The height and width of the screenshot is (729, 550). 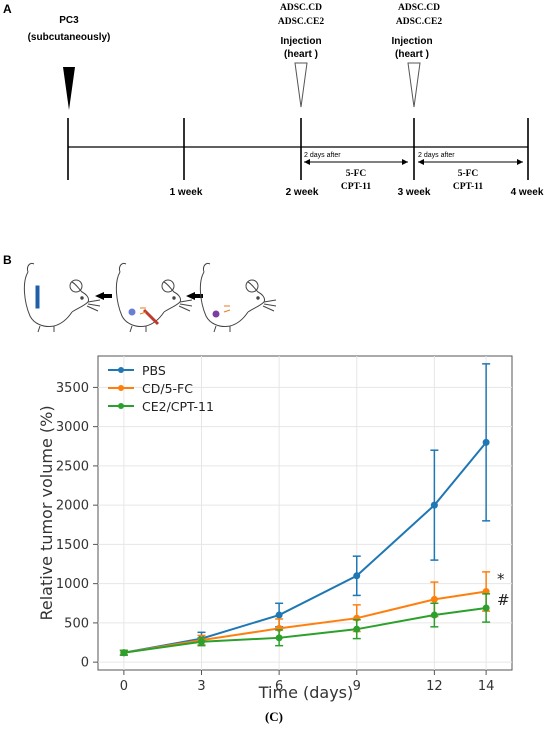 What do you see at coordinates (167, 388) in the screenshot?
I see `legend-cd-5fc-label: CD/5-FC` at bounding box center [167, 388].